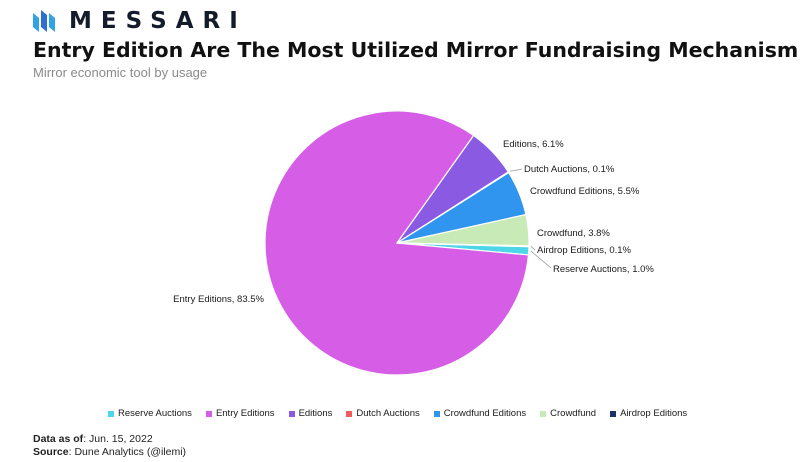 The height and width of the screenshot is (462, 800). Describe the element at coordinates (584, 250) in the screenshot. I see `data-label: Airdrop Editions, 0.1%` at that location.